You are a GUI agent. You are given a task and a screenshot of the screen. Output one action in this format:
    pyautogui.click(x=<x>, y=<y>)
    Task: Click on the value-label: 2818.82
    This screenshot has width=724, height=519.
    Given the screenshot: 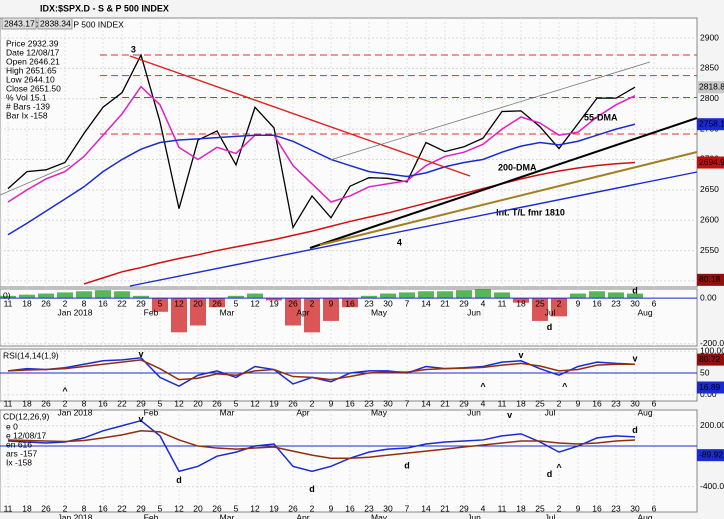 What is the action you would take?
    pyautogui.click(x=711, y=87)
    